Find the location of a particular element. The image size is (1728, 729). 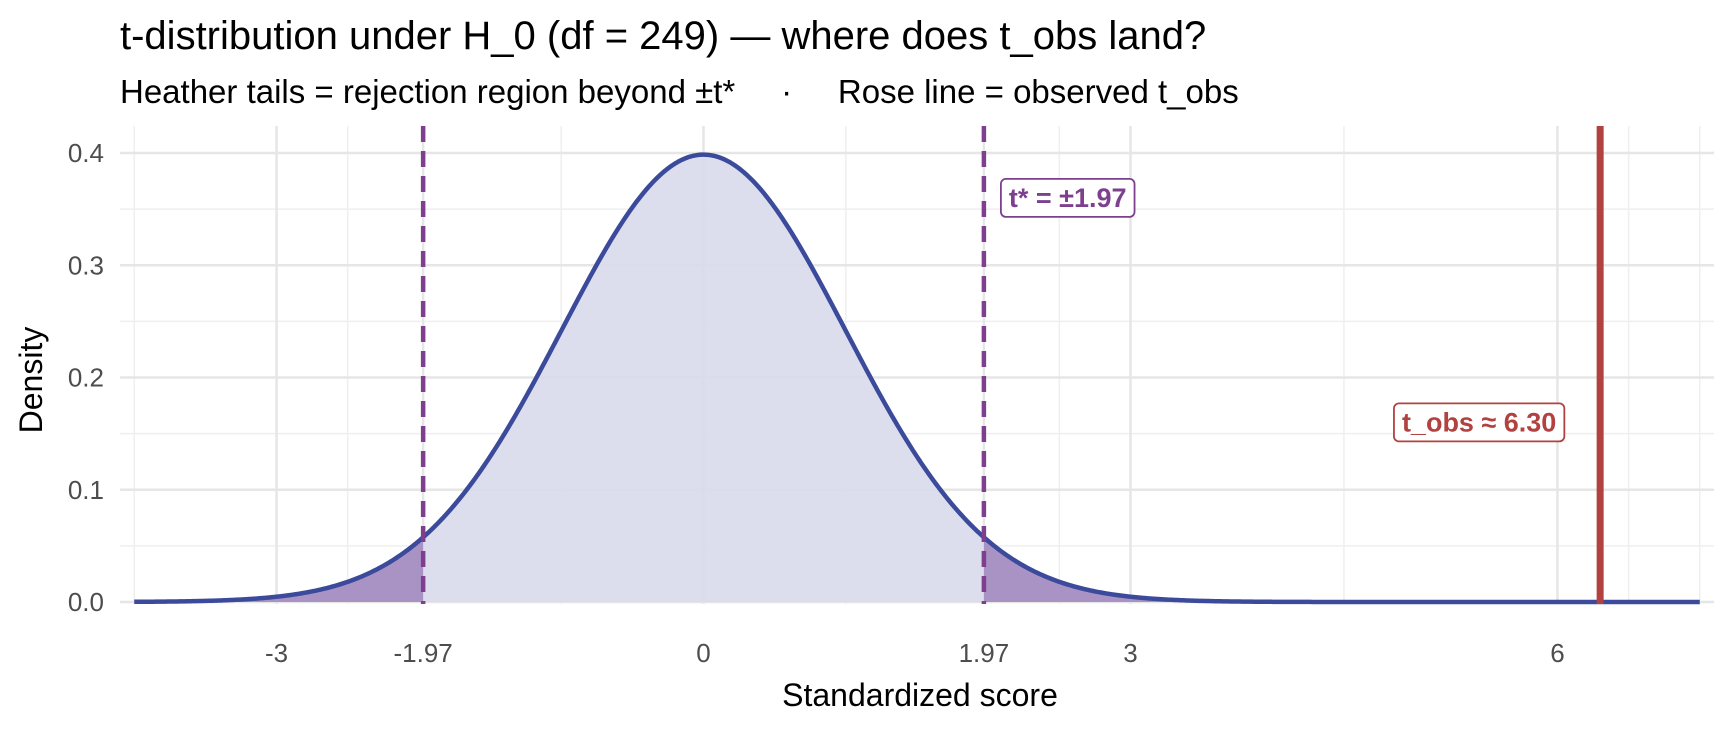

x-axis-label: Standardized score is located at coordinates (920, 695).